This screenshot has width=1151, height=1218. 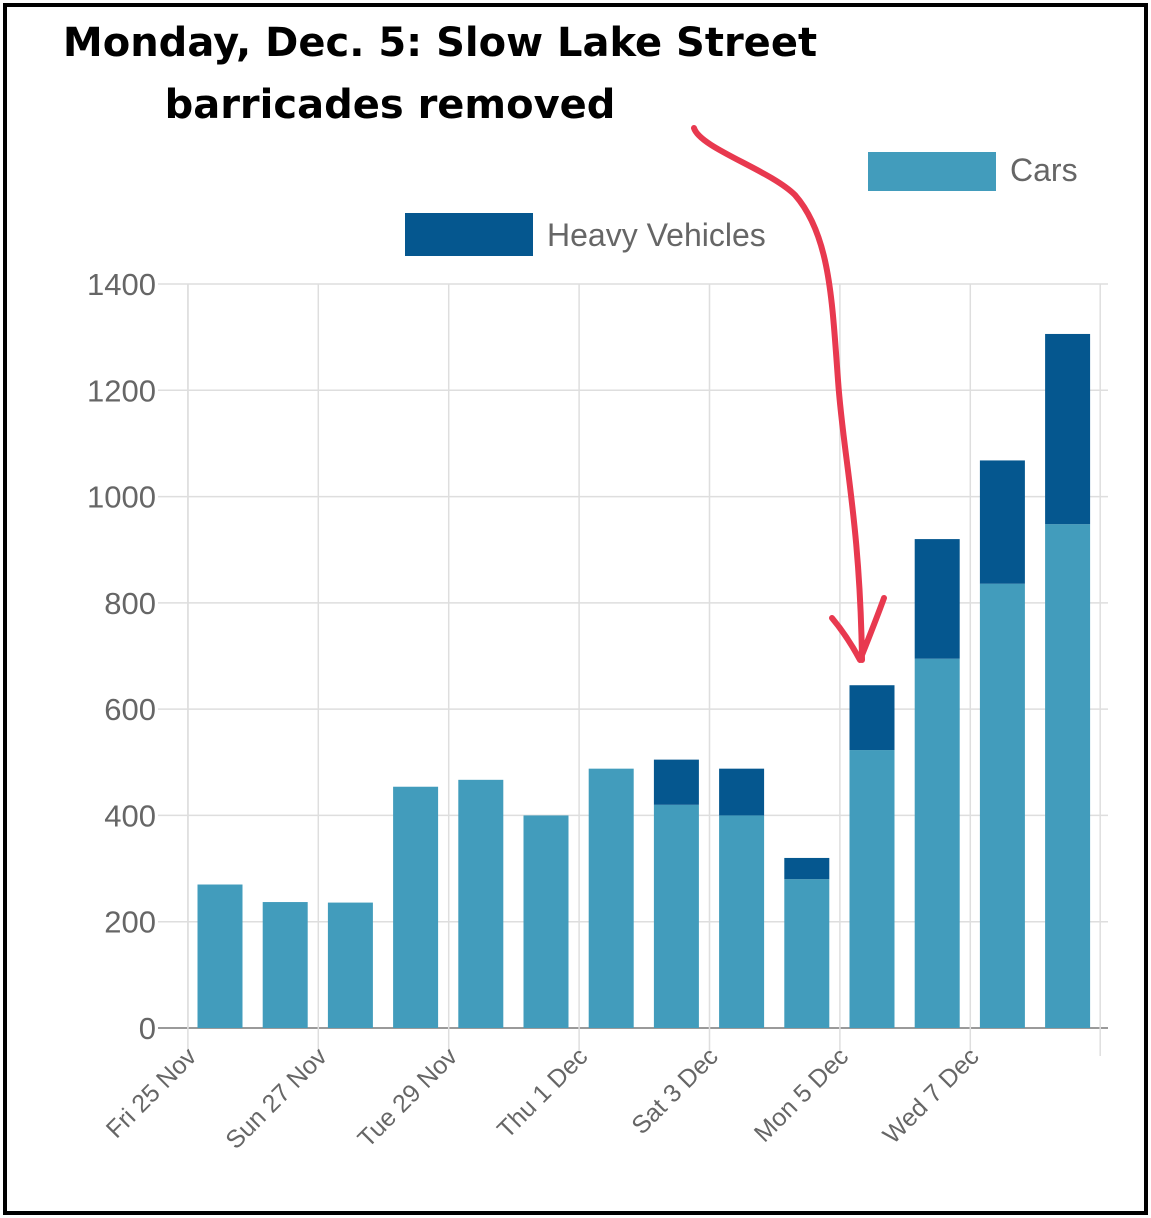 What do you see at coordinates (1044, 170) in the screenshot?
I see `legend-label-cars: Cars` at bounding box center [1044, 170].